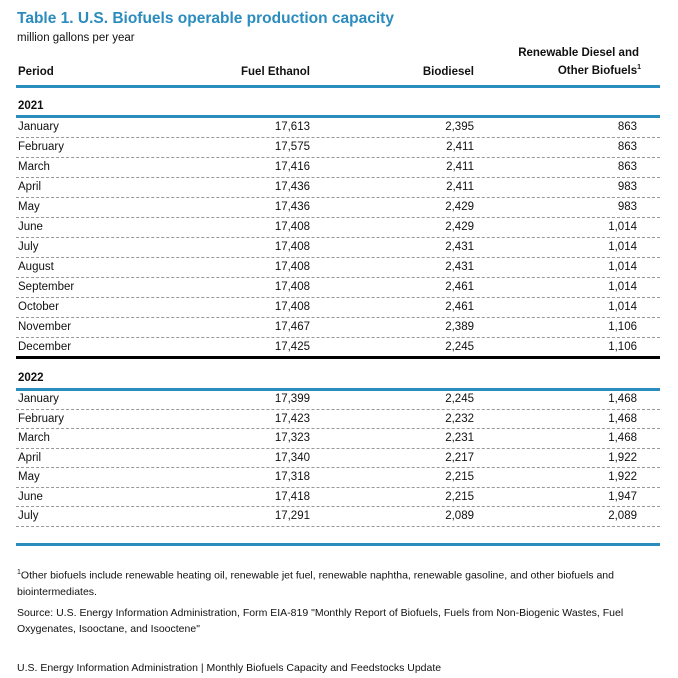 The width and height of the screenshot is (678, 678). Describe the element at coordinates (459, 127) in the screenshot. I see `cell-biodiesel: 2,395` at that location.